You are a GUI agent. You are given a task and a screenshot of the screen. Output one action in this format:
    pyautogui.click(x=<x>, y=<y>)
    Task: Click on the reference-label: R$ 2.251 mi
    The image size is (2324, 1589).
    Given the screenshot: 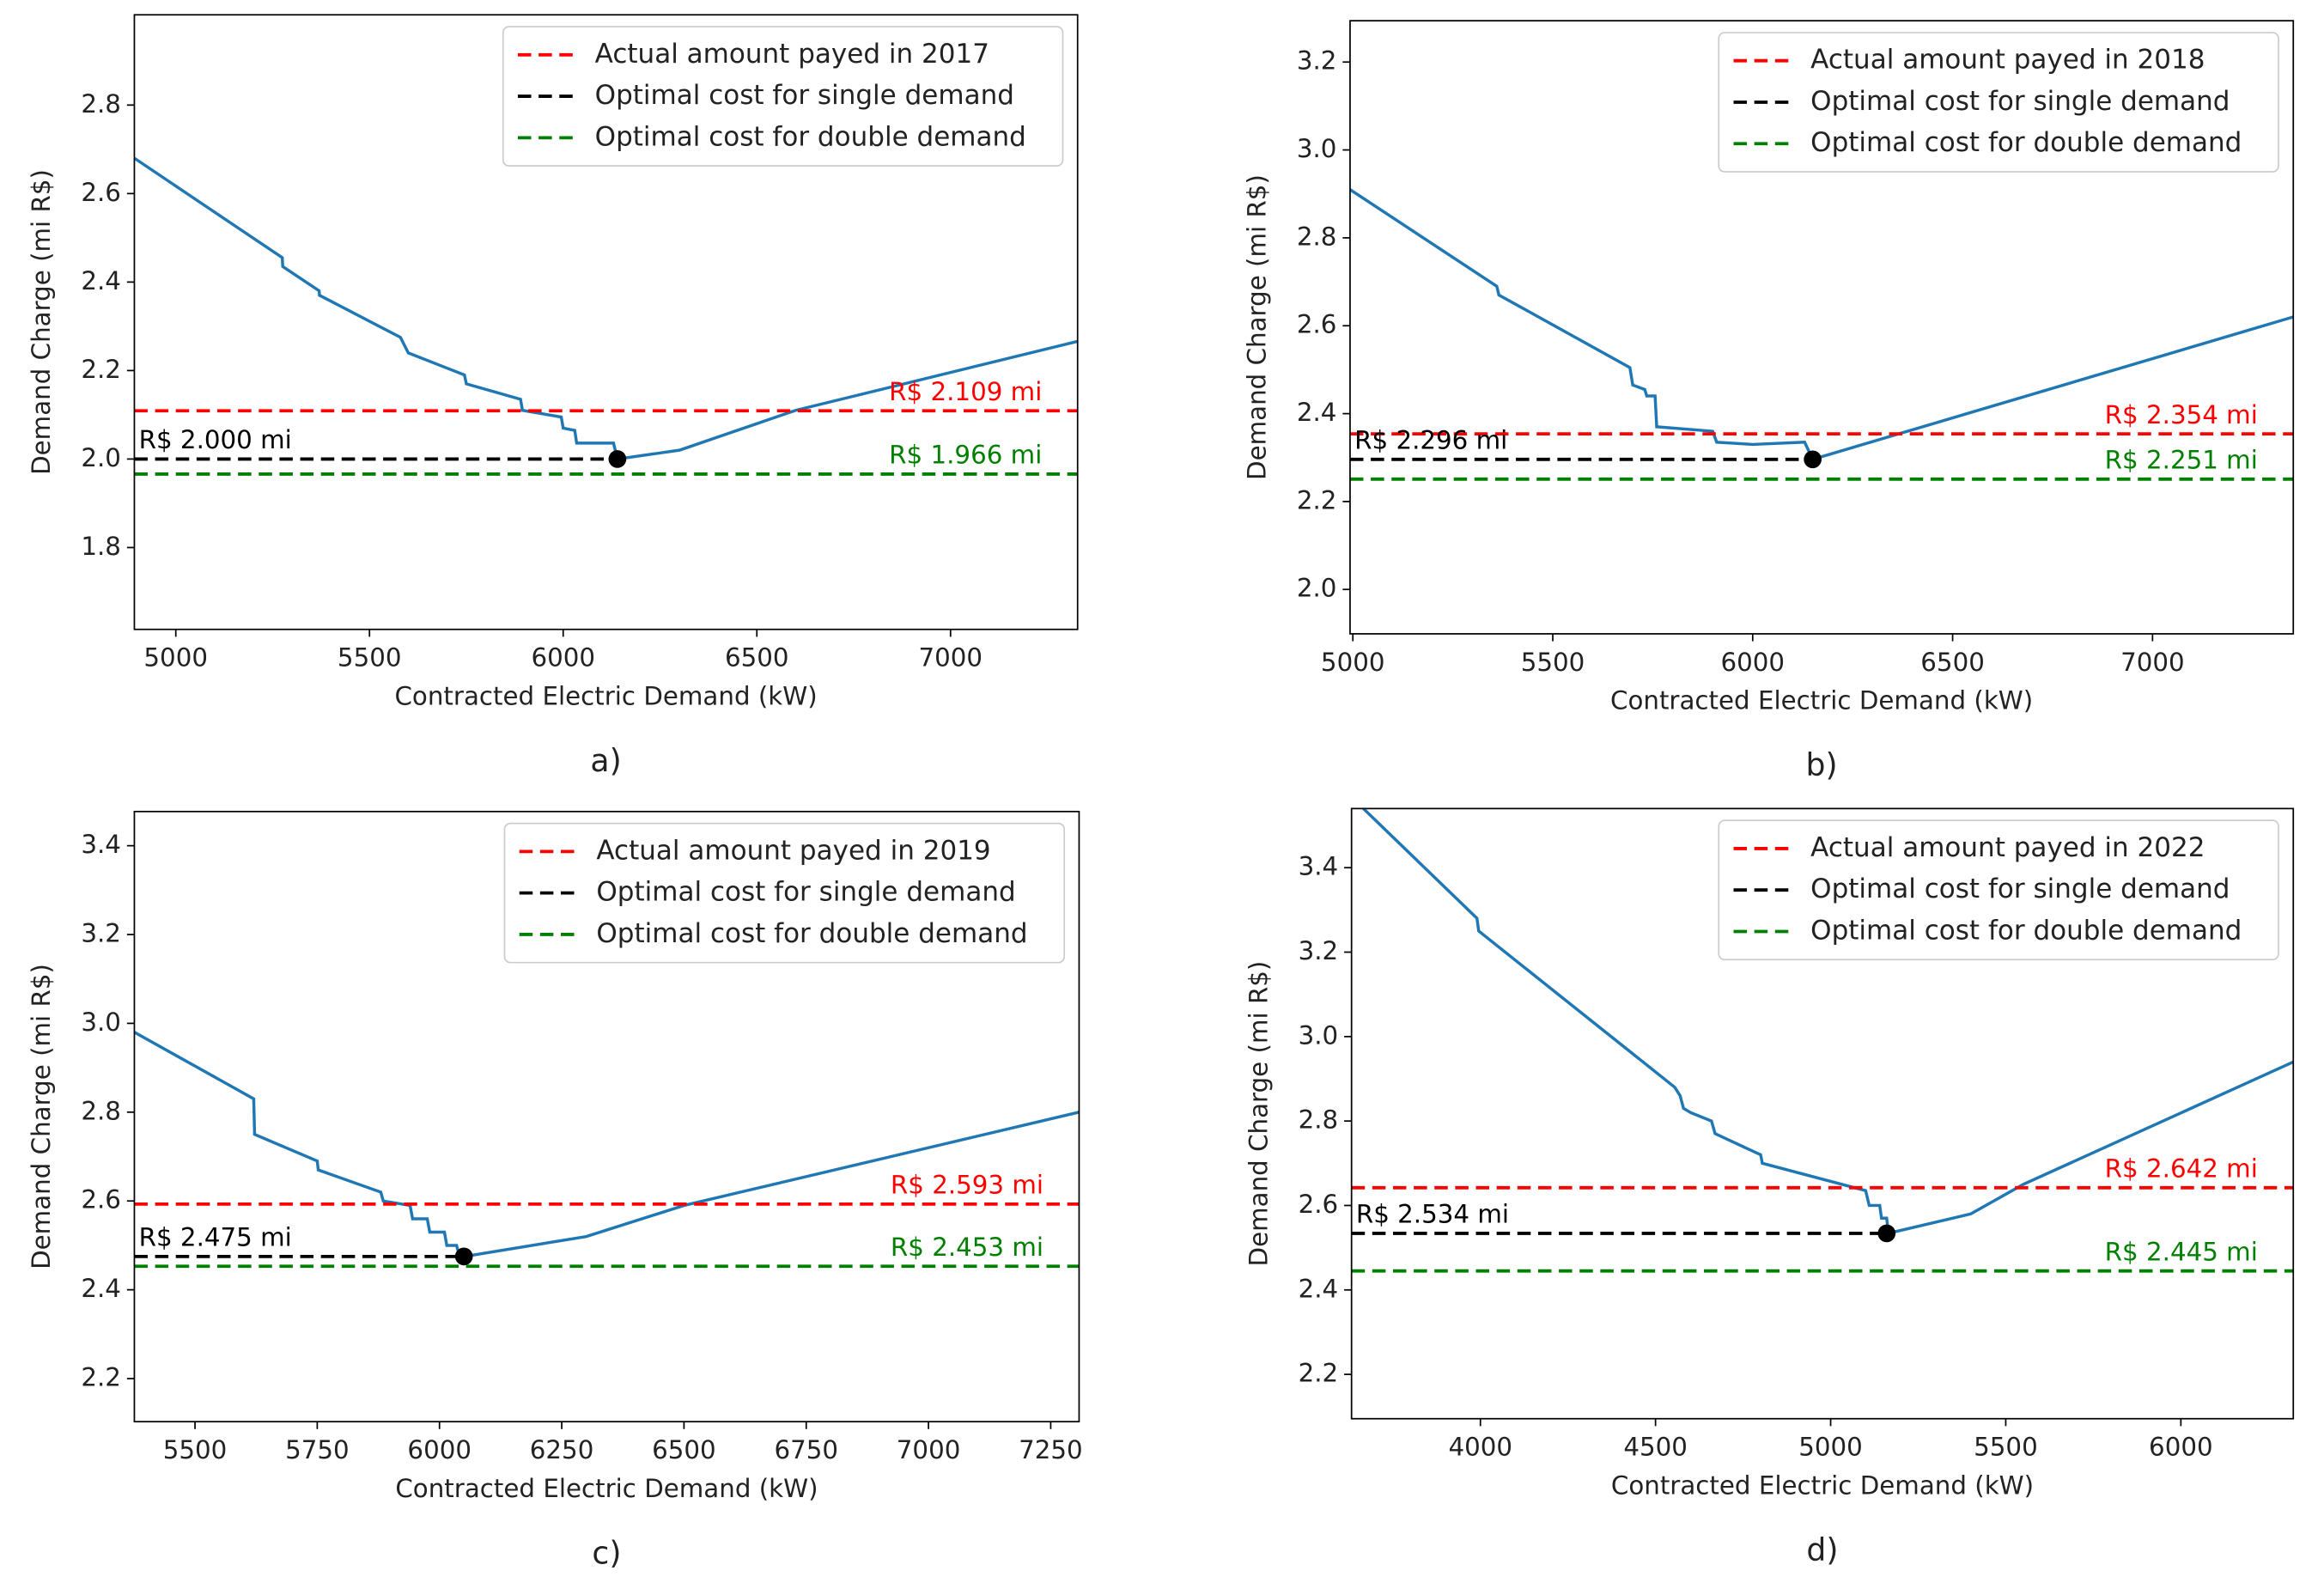 What is the action you would take?
    pyautogui.click(x=2181, y=460)
    